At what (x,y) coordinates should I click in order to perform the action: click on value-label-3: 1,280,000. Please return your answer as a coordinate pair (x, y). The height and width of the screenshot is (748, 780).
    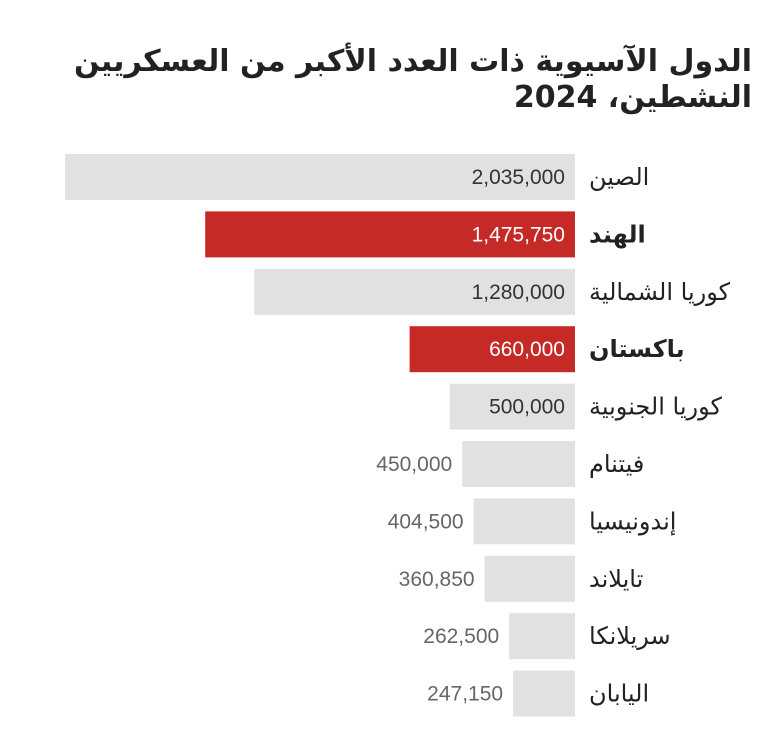
    Looking at the image, I should click on (518, 292).